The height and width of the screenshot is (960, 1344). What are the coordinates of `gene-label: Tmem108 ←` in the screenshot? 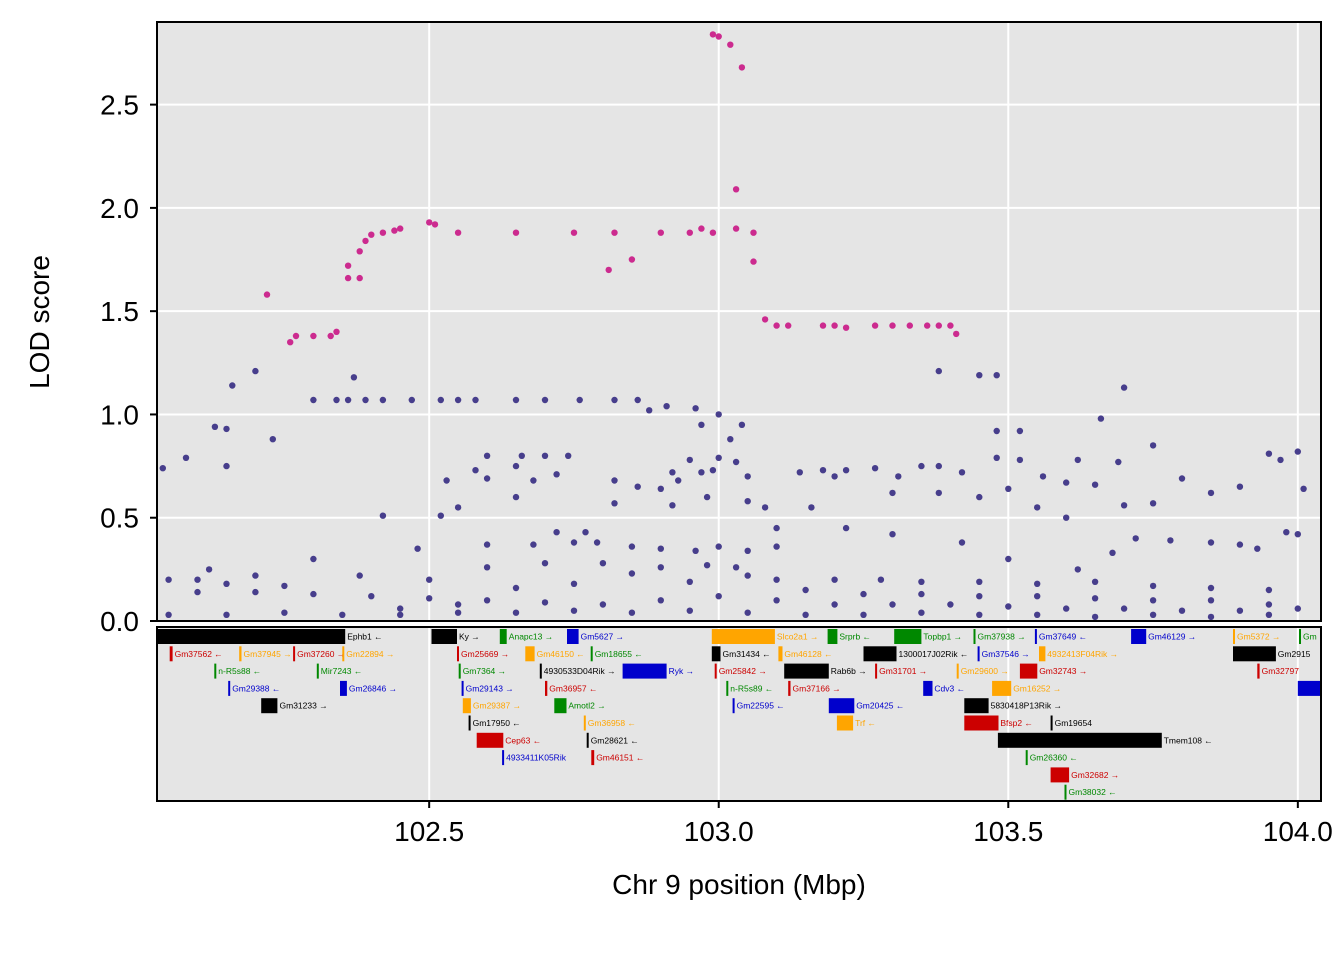 It's located at (1188, 740).